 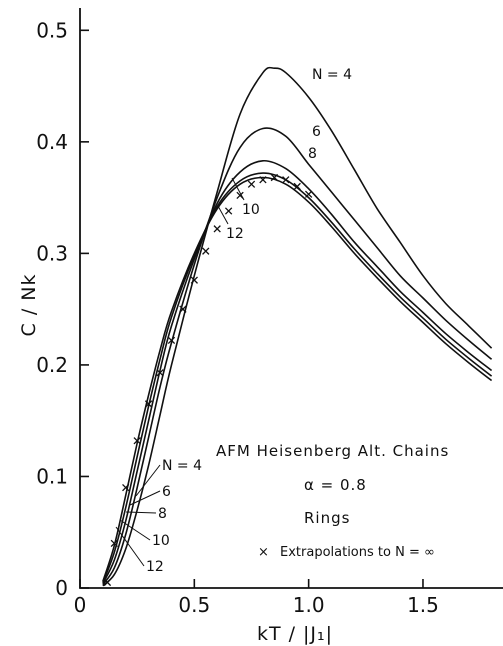 I want to click on x-axis-label: kT / |J₁|, so click(x=295, y=634).